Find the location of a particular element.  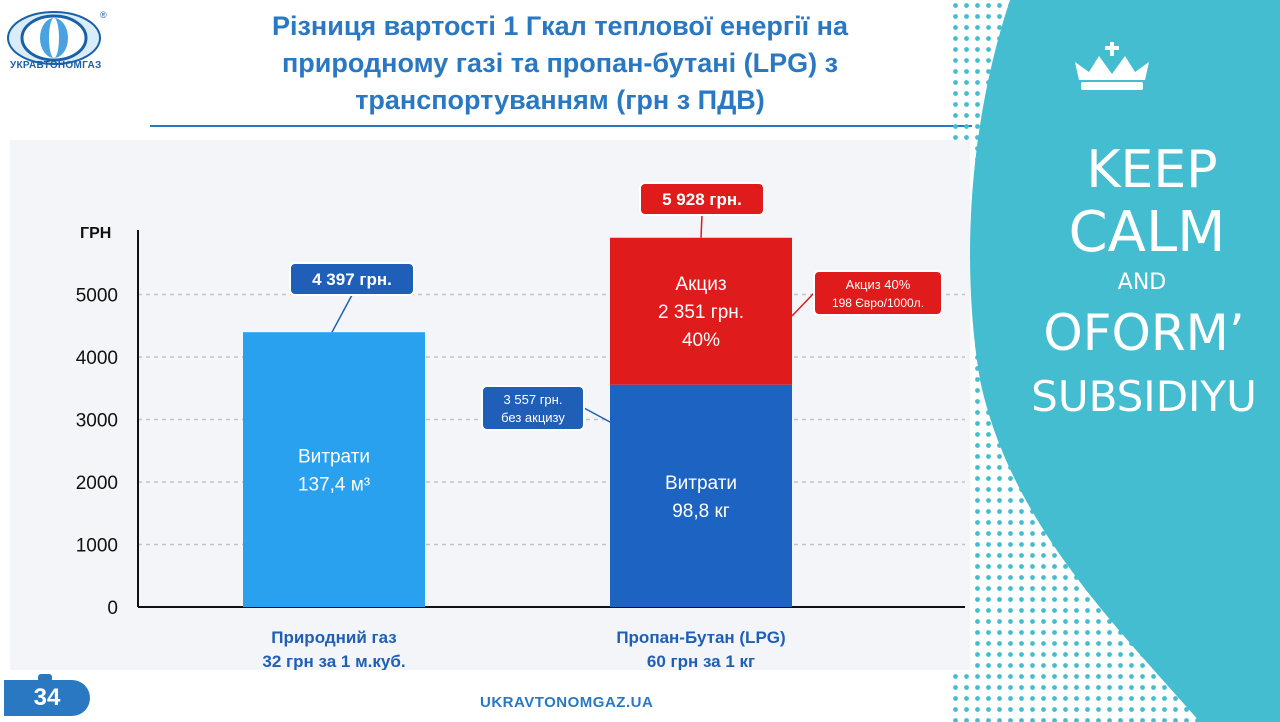

page-number: 34 is located at coordinates (47, 698).